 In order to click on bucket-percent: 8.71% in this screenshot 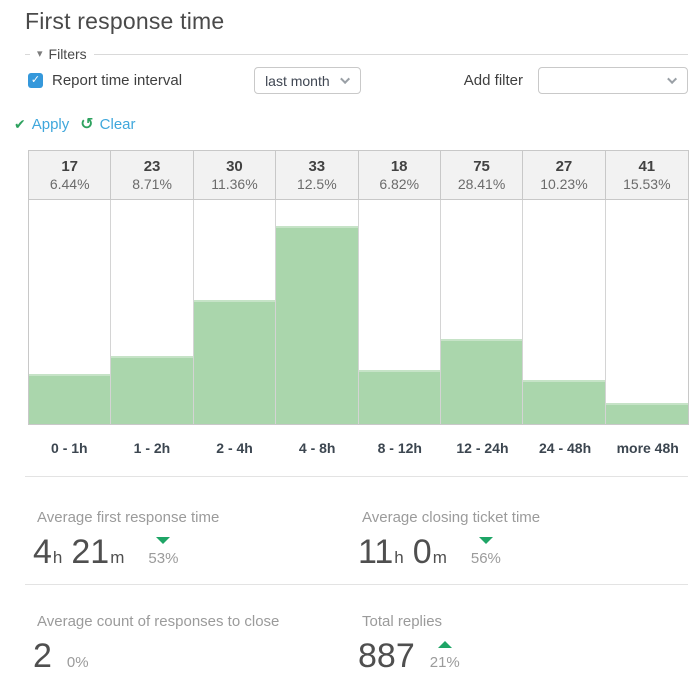, I will do `click(152, 184)`.